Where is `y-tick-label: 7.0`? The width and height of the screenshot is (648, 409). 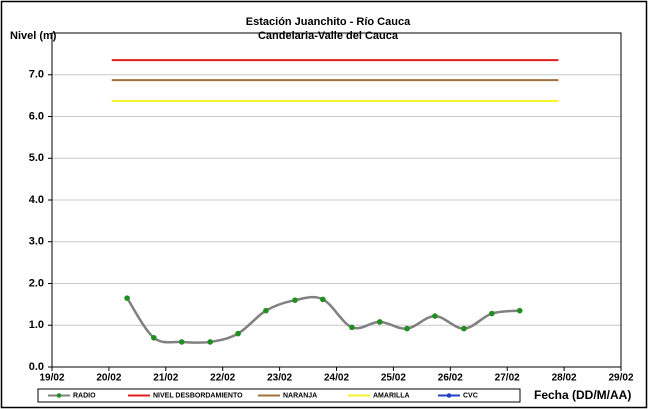 y-tick-label: 7.0 is located at coordinates (36, 75).